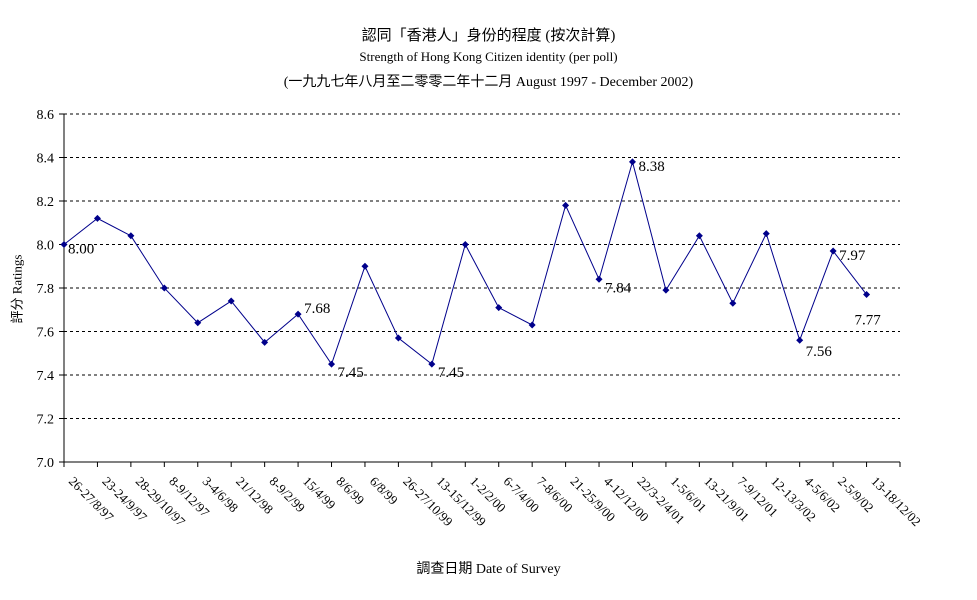 The width and height of the screenshot is (977, 600). Describe the element at coordinates (488, 569) in the screenshot. I see `x-axis-label: 調查日期 Date of Survey` at that location.